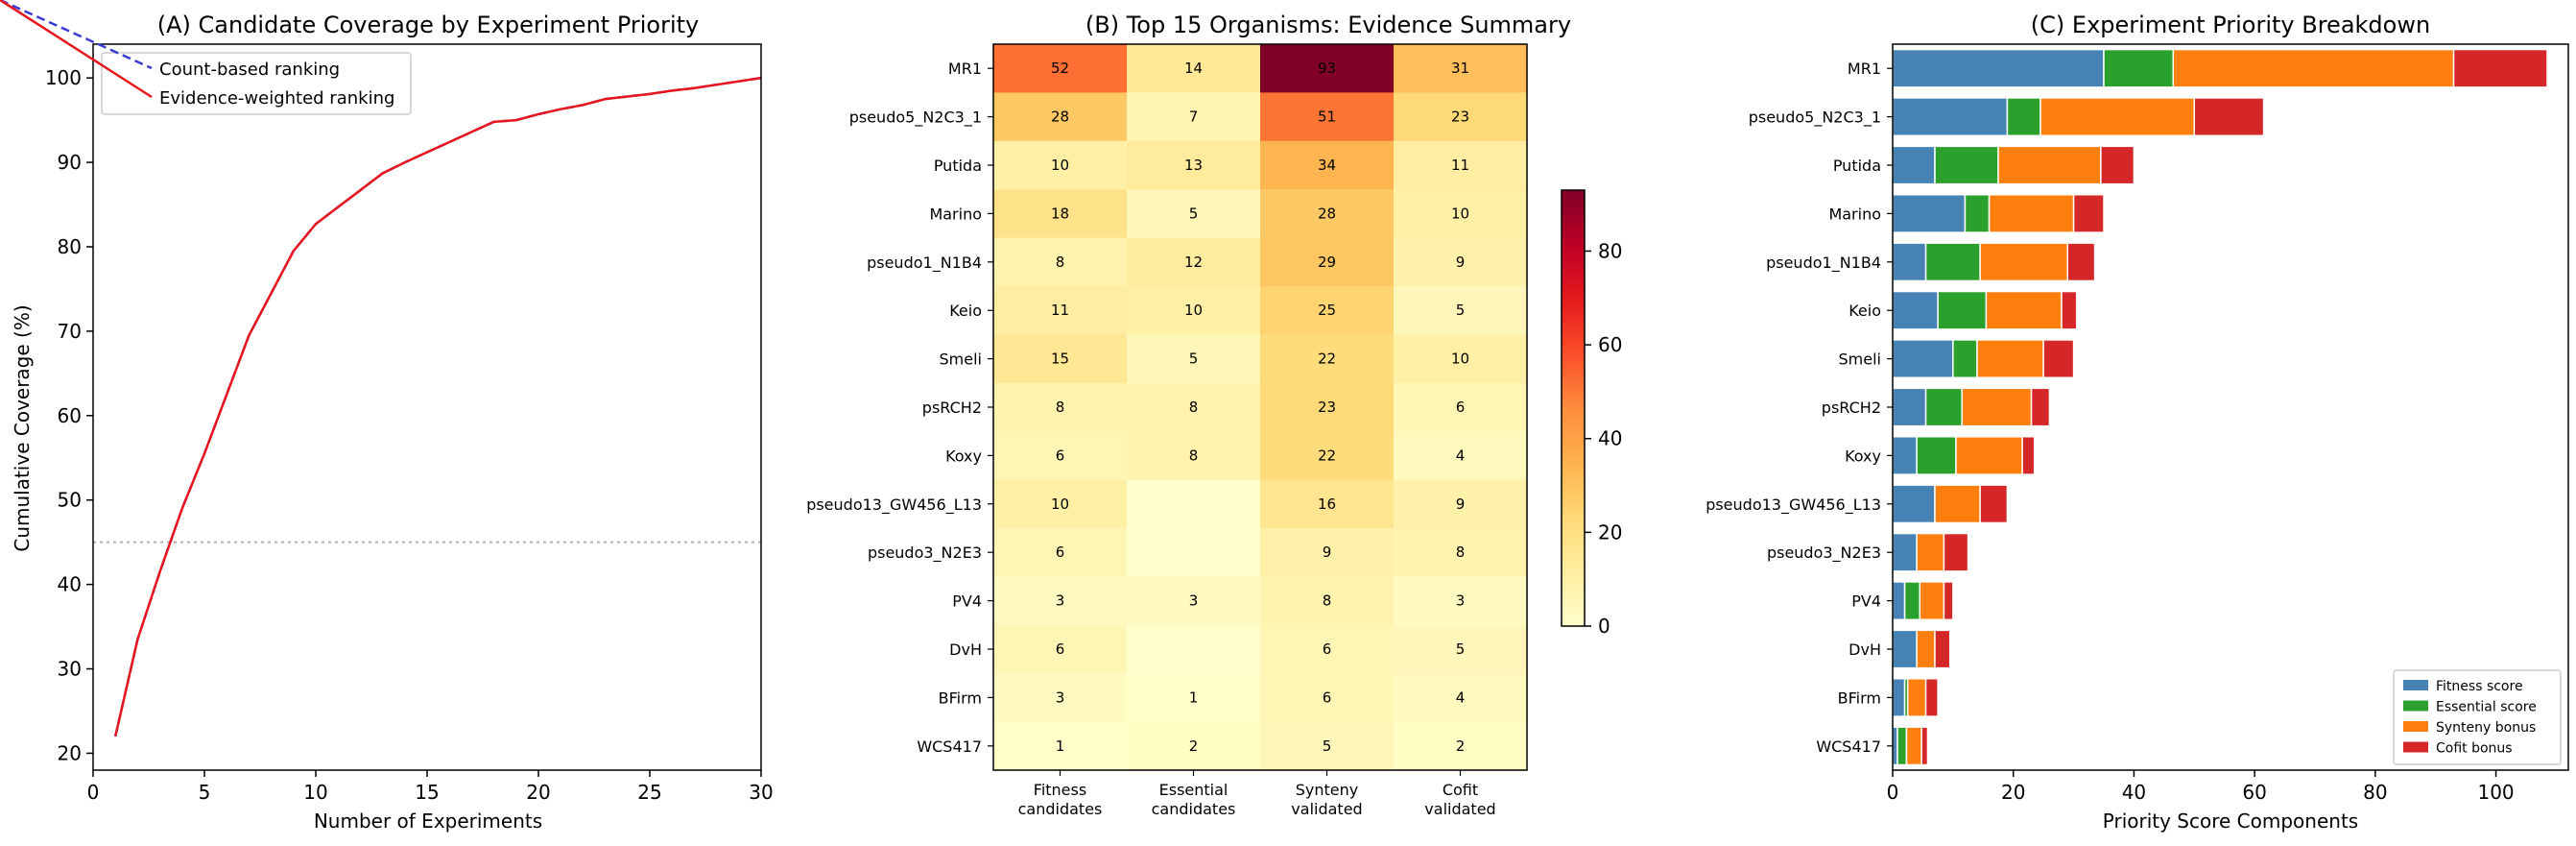  What do you see at coordinates (2486, 728) in the screenshot?
I see `legend-label-synteny-bonus: Synteny bonus` at bounding box center [2486, 728].